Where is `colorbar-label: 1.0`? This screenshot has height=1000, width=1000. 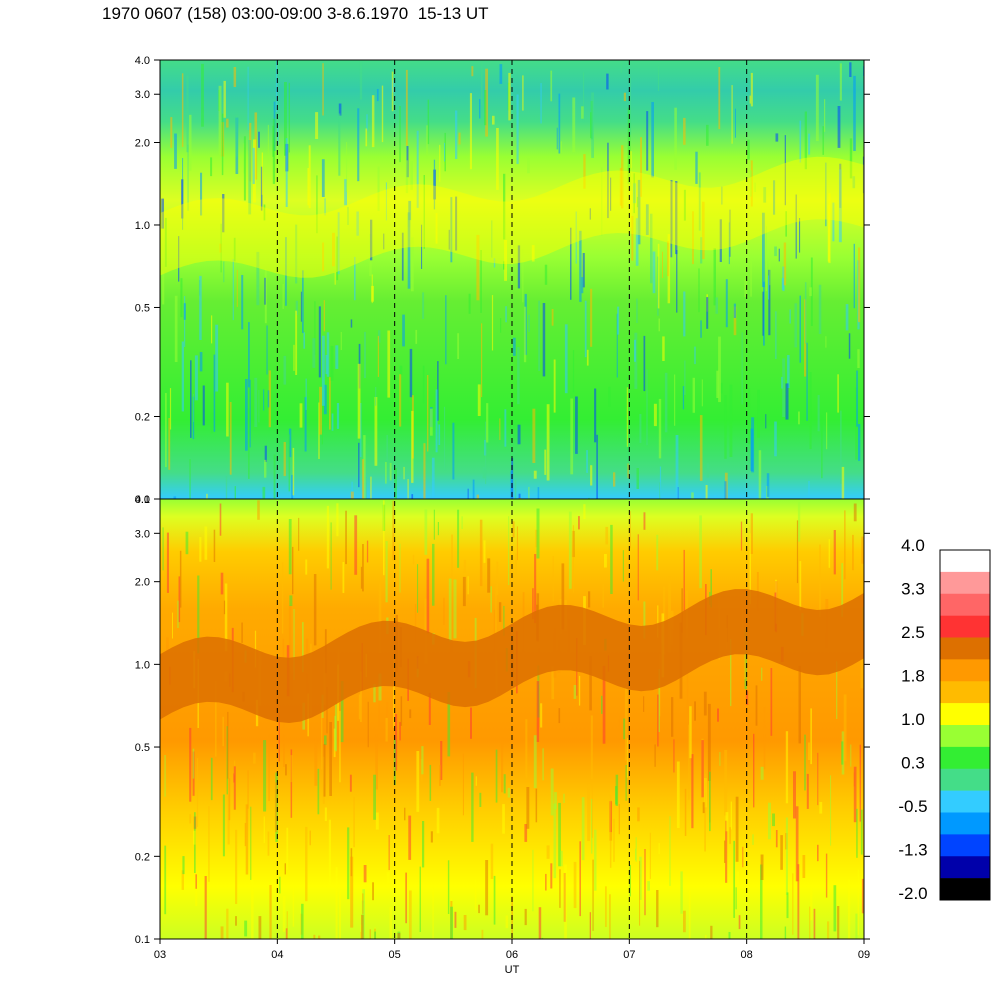
colorbar-label: 1.0 is located at coordinates (913, 719).